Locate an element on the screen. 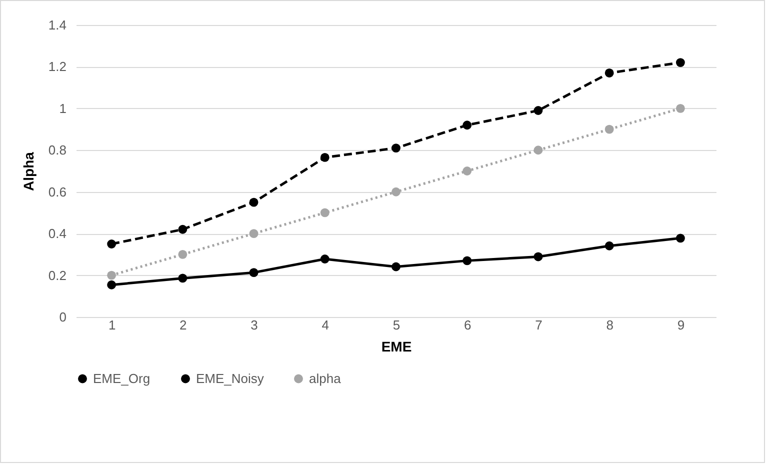  x-axis-title: EME is located at coordinates (396, 346).